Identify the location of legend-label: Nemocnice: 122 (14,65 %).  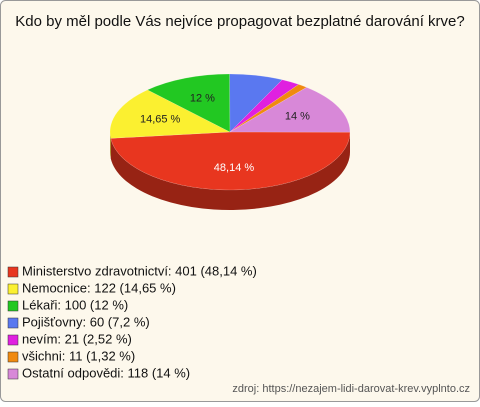
(99, 287).